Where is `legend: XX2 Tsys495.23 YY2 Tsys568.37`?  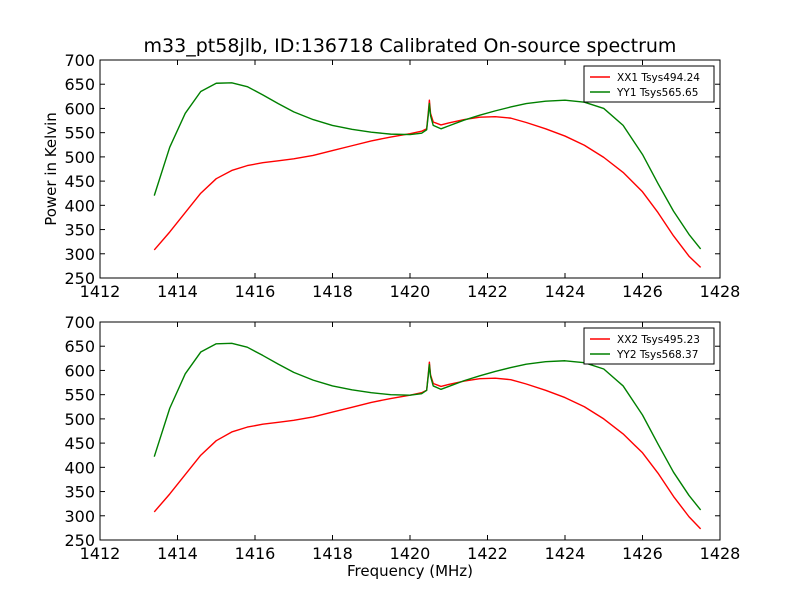
legend: XX2 Tsys495.23 YY2 Tsys568.37 is located at coordinates (649, 346).